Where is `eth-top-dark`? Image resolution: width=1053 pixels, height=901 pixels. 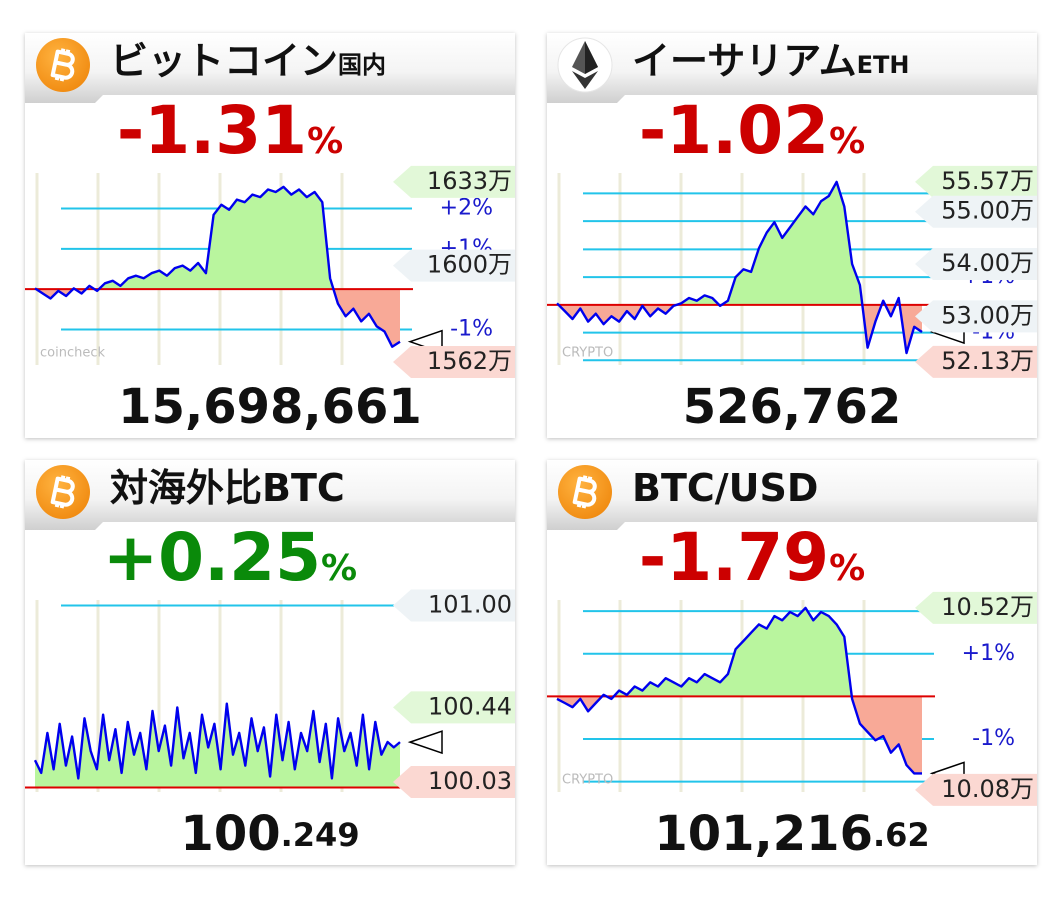
eth-top-dark is located at coordinates (591, 57).